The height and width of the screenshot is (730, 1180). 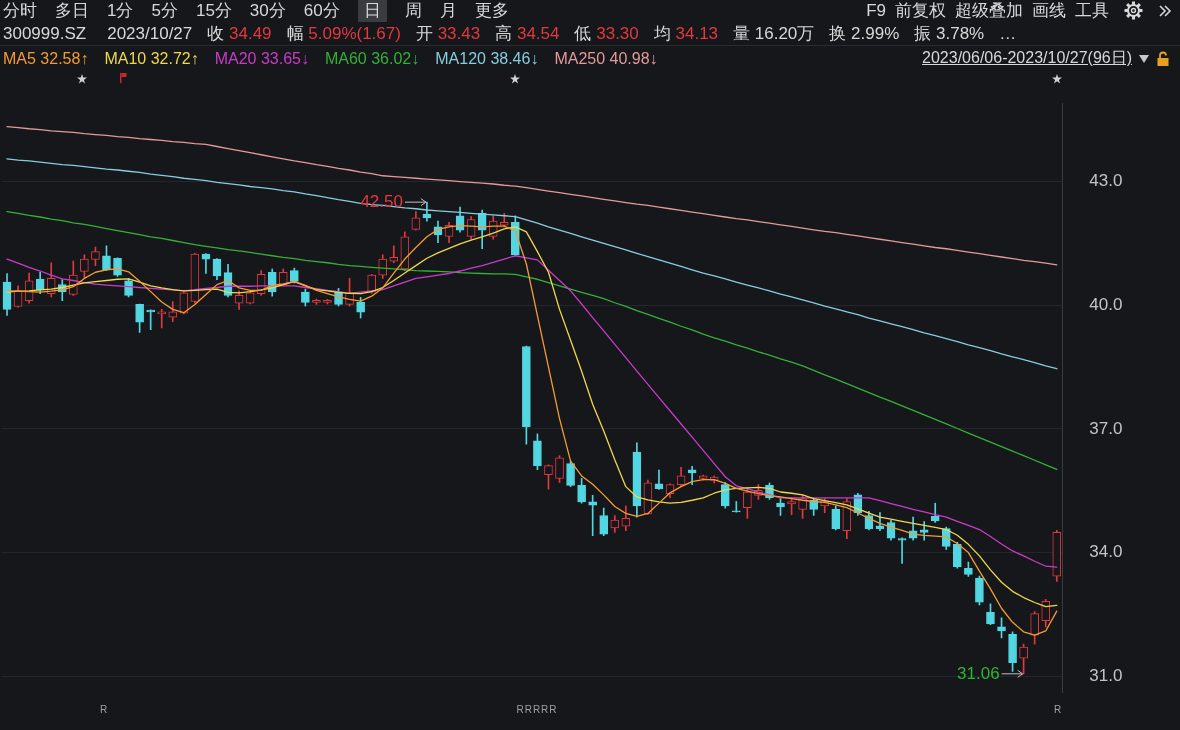 What do you see at coordinates (537, 709) in the screenshot?
I see `text: RRRRR` at bounding box center [537, 709].